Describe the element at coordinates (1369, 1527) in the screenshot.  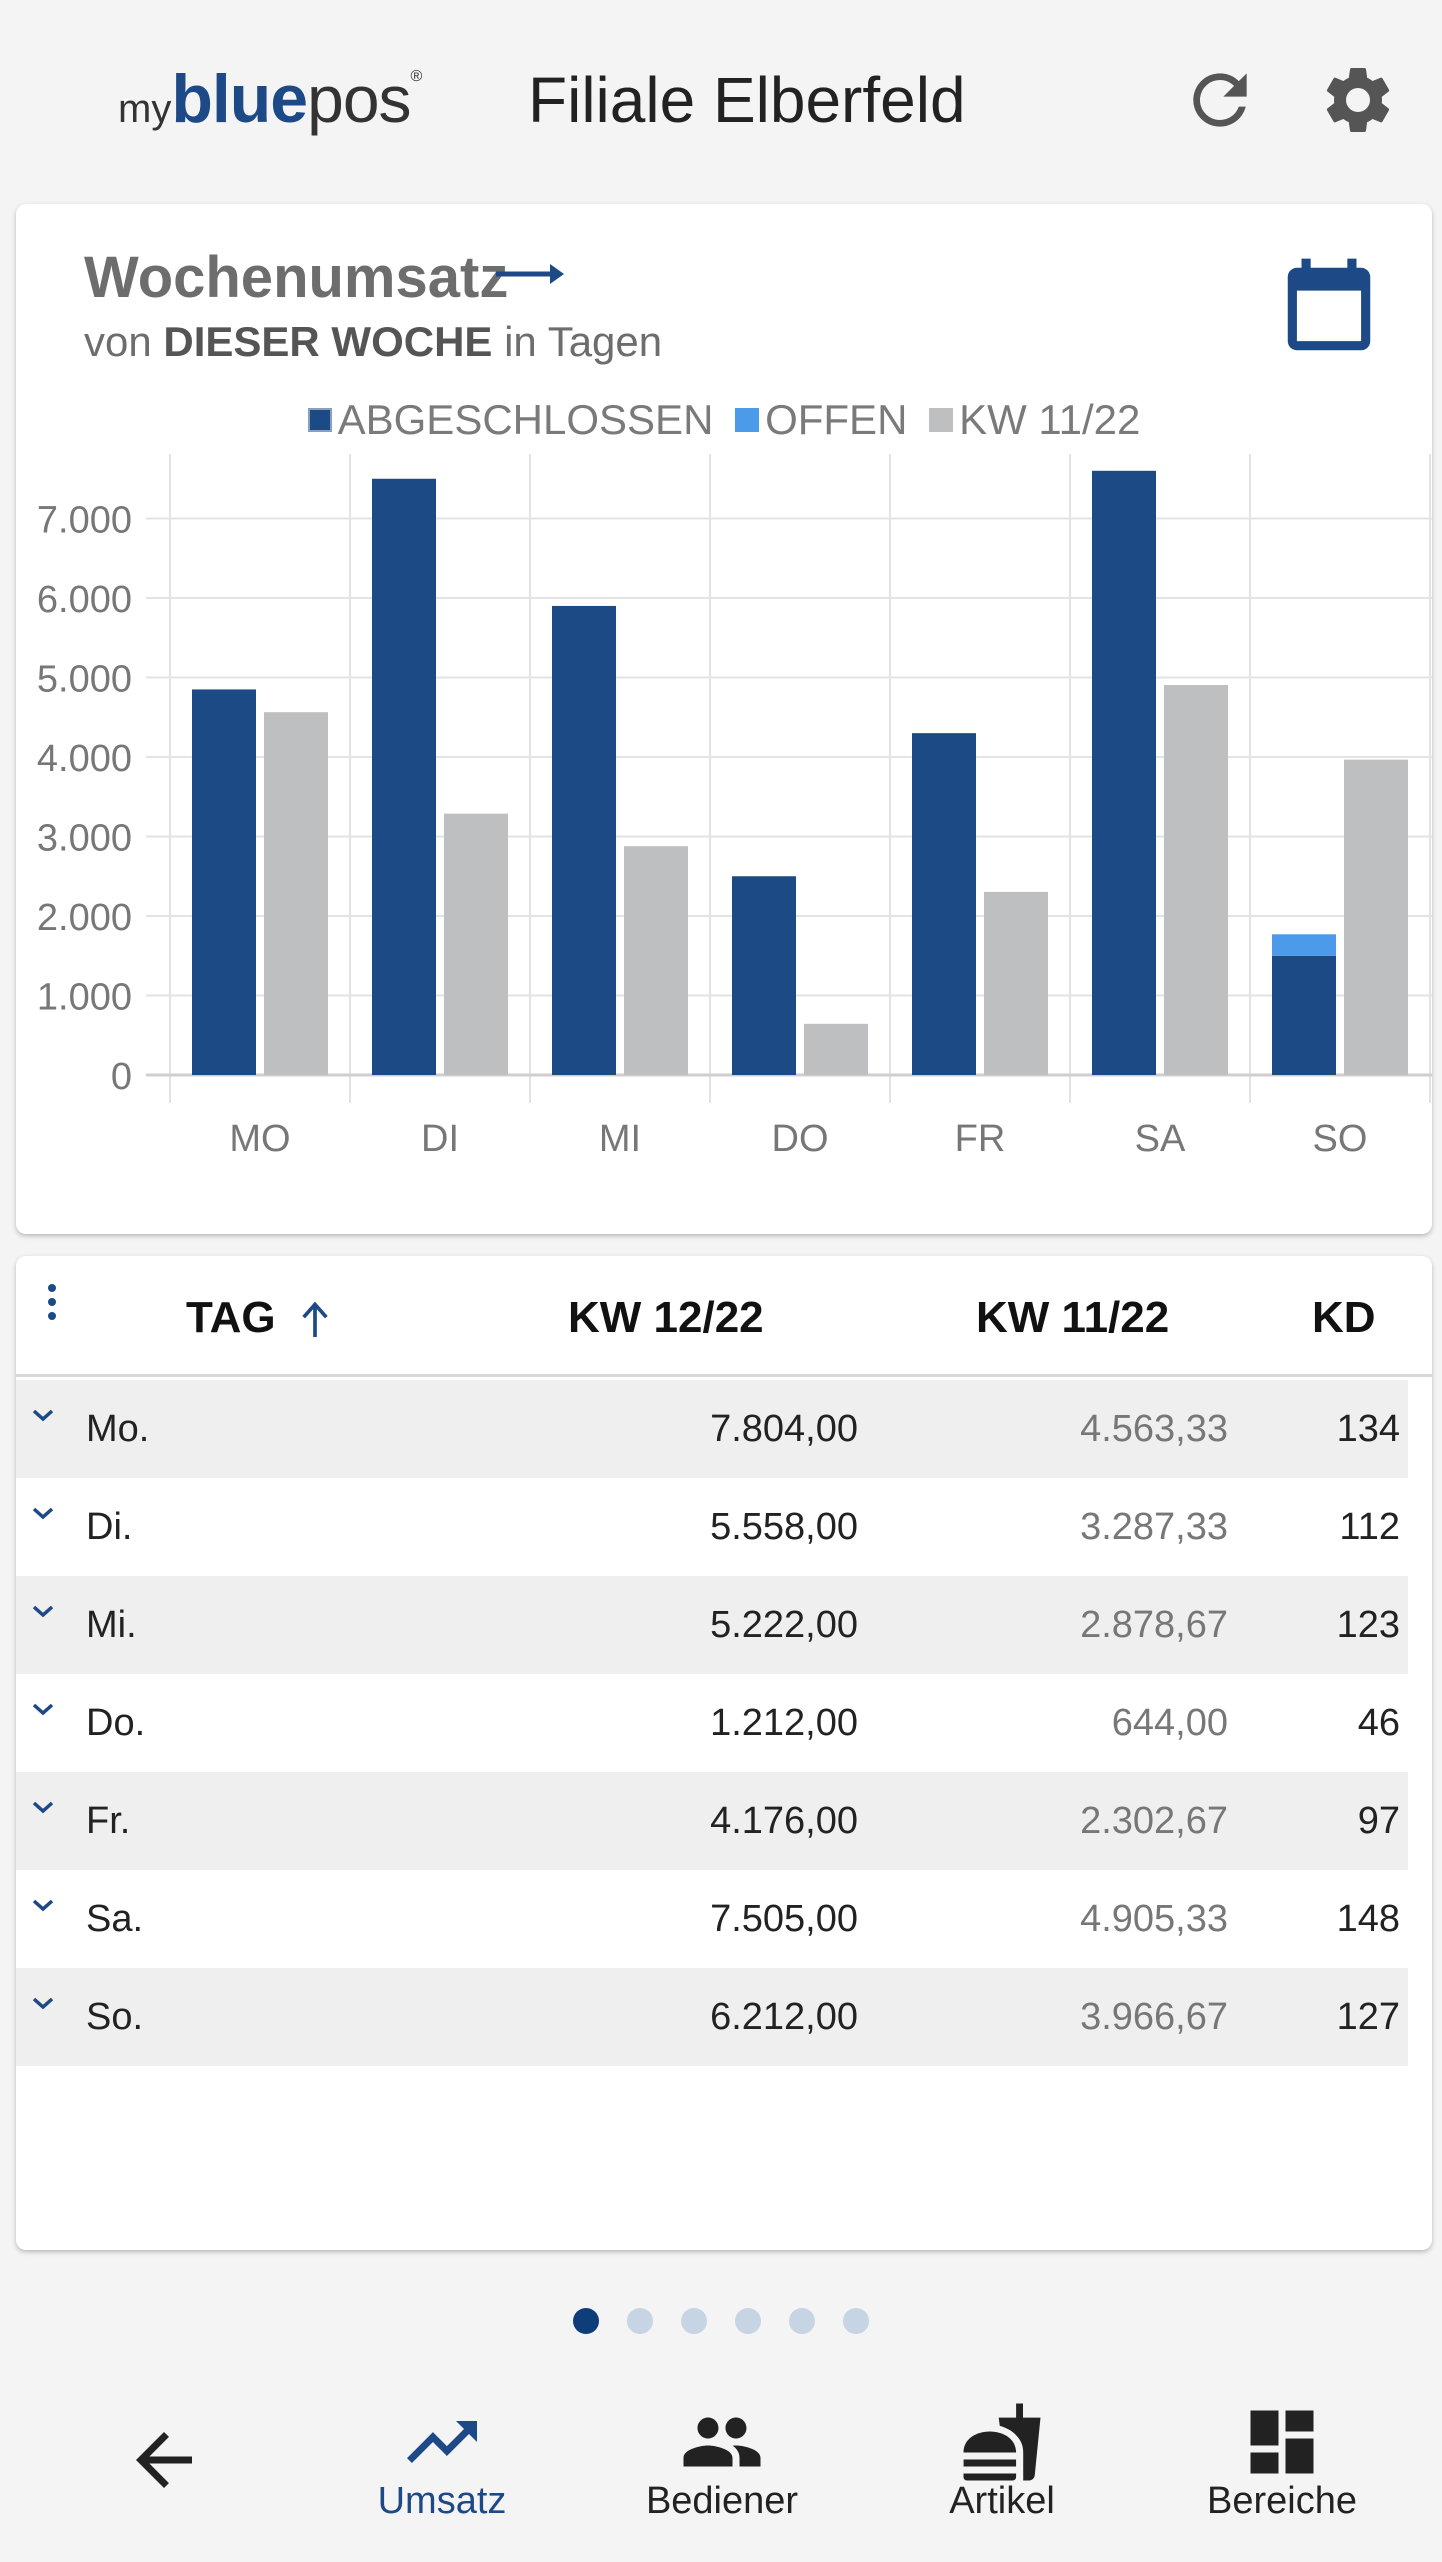
I see `cell-kd: 112` at that location.